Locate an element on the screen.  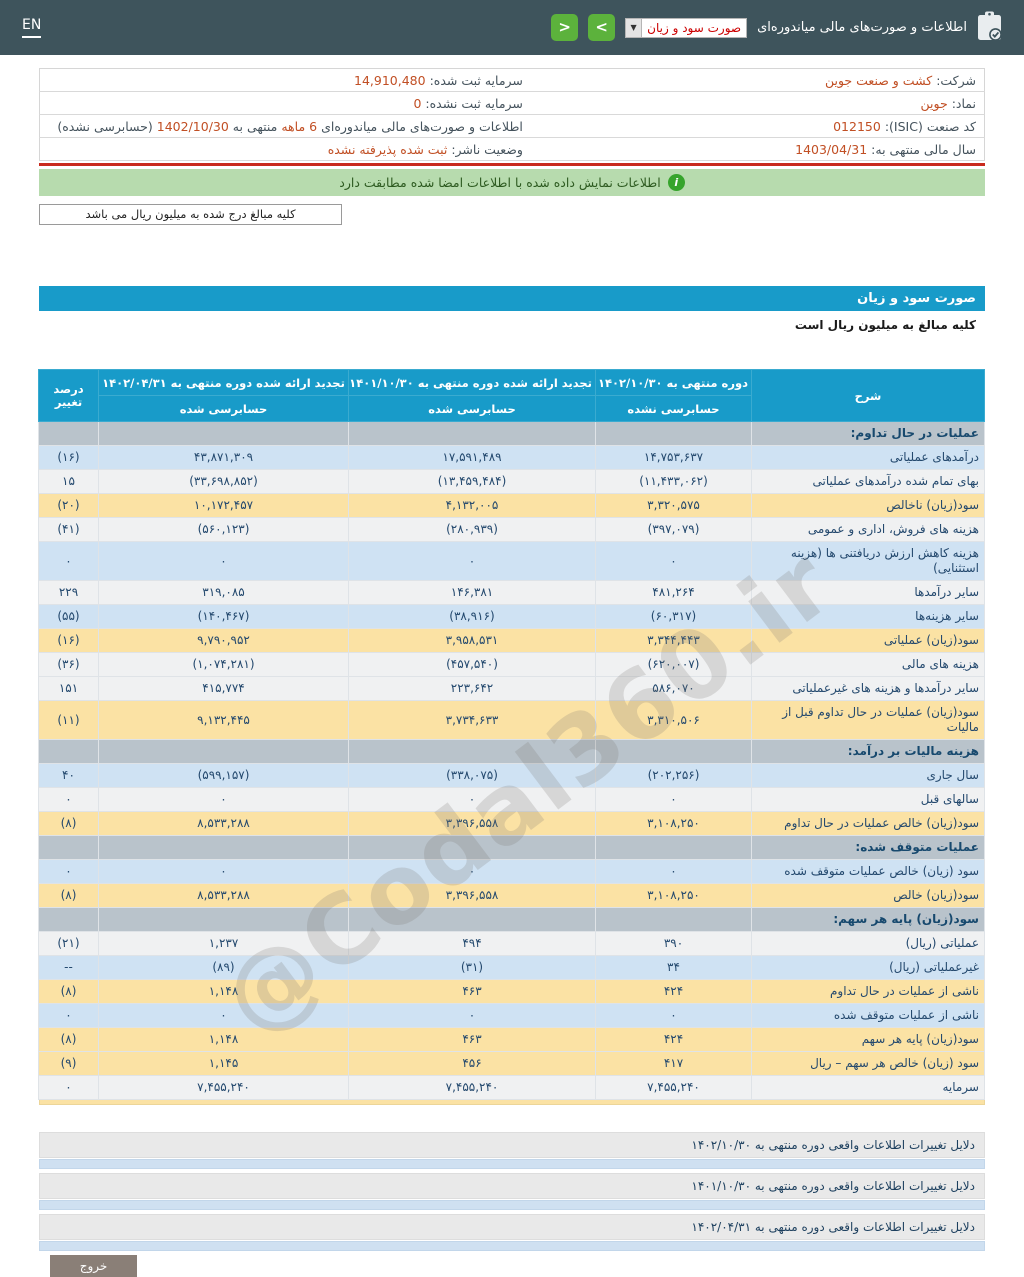
cell-value: ۱,۲۳۷ is located at coordinates (223, 943).